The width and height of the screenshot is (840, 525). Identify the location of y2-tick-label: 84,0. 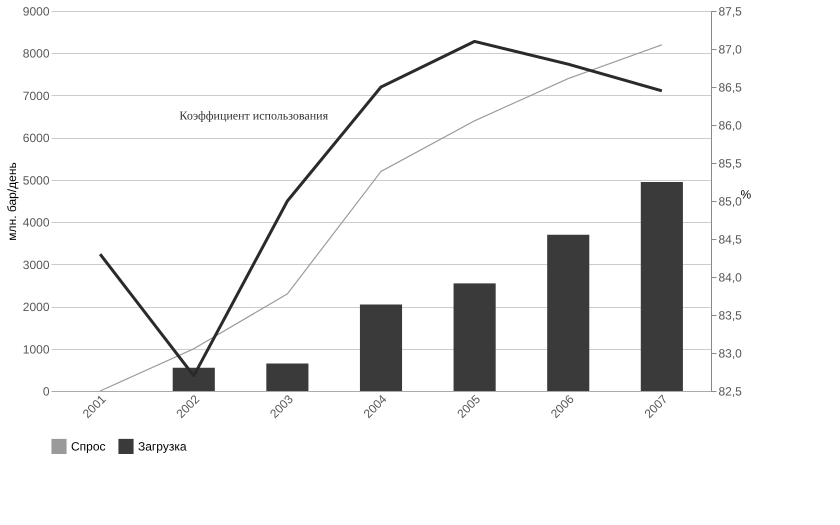
(730, 277).